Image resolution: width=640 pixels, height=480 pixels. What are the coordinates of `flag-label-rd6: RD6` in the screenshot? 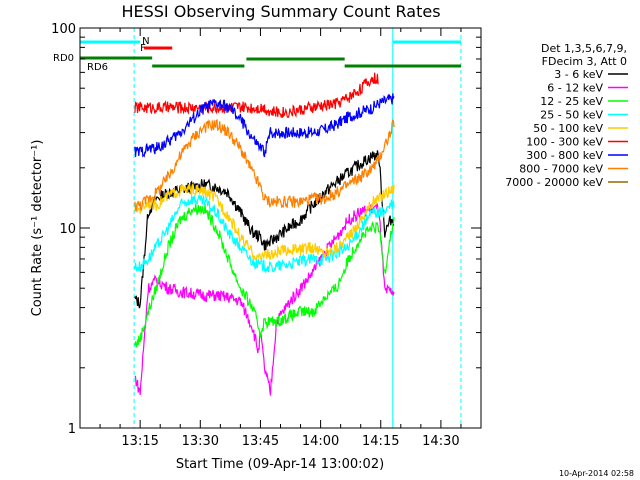 It's located at (97, 67).